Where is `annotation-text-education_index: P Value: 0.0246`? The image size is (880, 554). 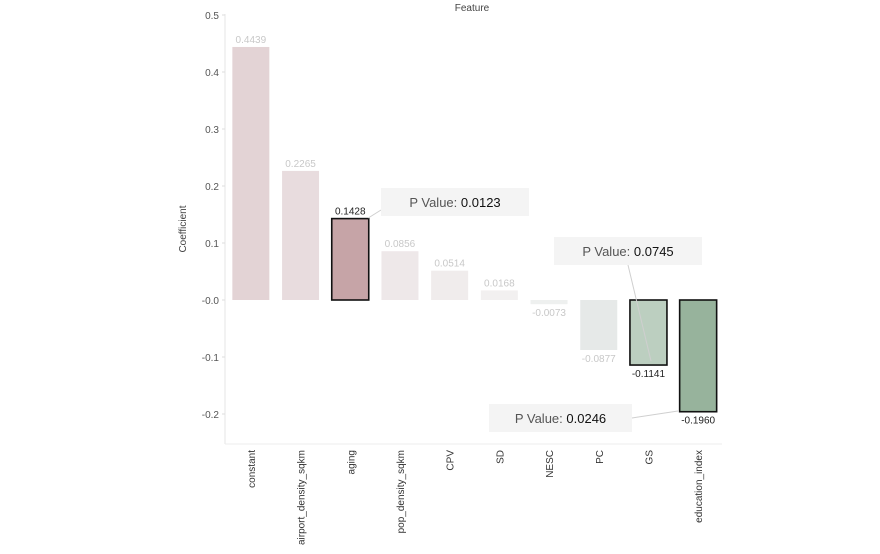 annotation-text-education_index: P Value: 0.0246 is located at coordinates (560, 418).